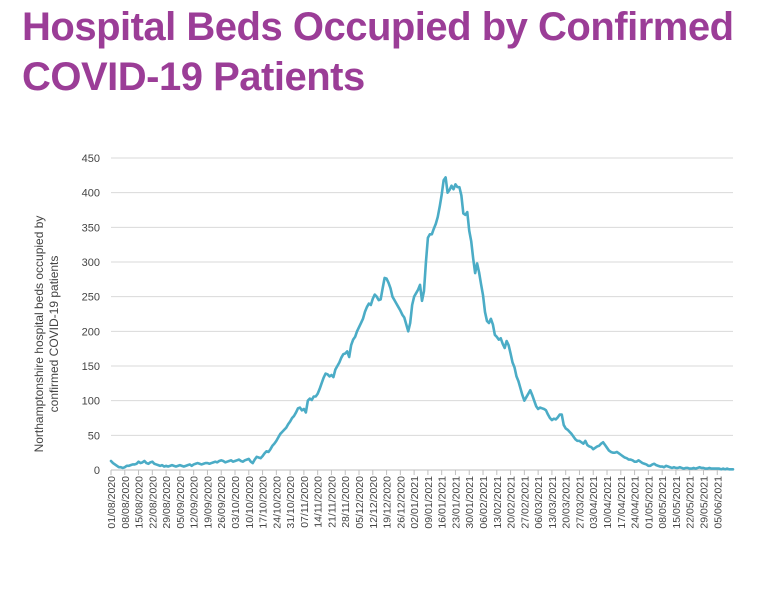  What do you see at coordinates (663, 502) in the screenshot?
I see `x-tick-label: 08/05/2021` at bounding box center [663, 502].